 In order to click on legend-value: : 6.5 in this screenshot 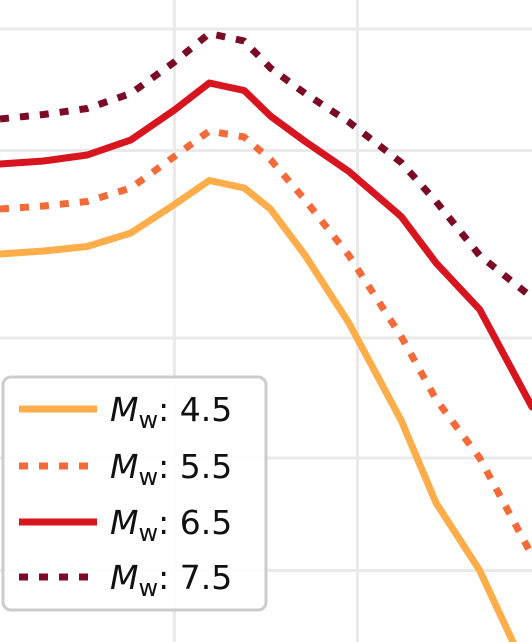, I will do `click(195, 522)`.